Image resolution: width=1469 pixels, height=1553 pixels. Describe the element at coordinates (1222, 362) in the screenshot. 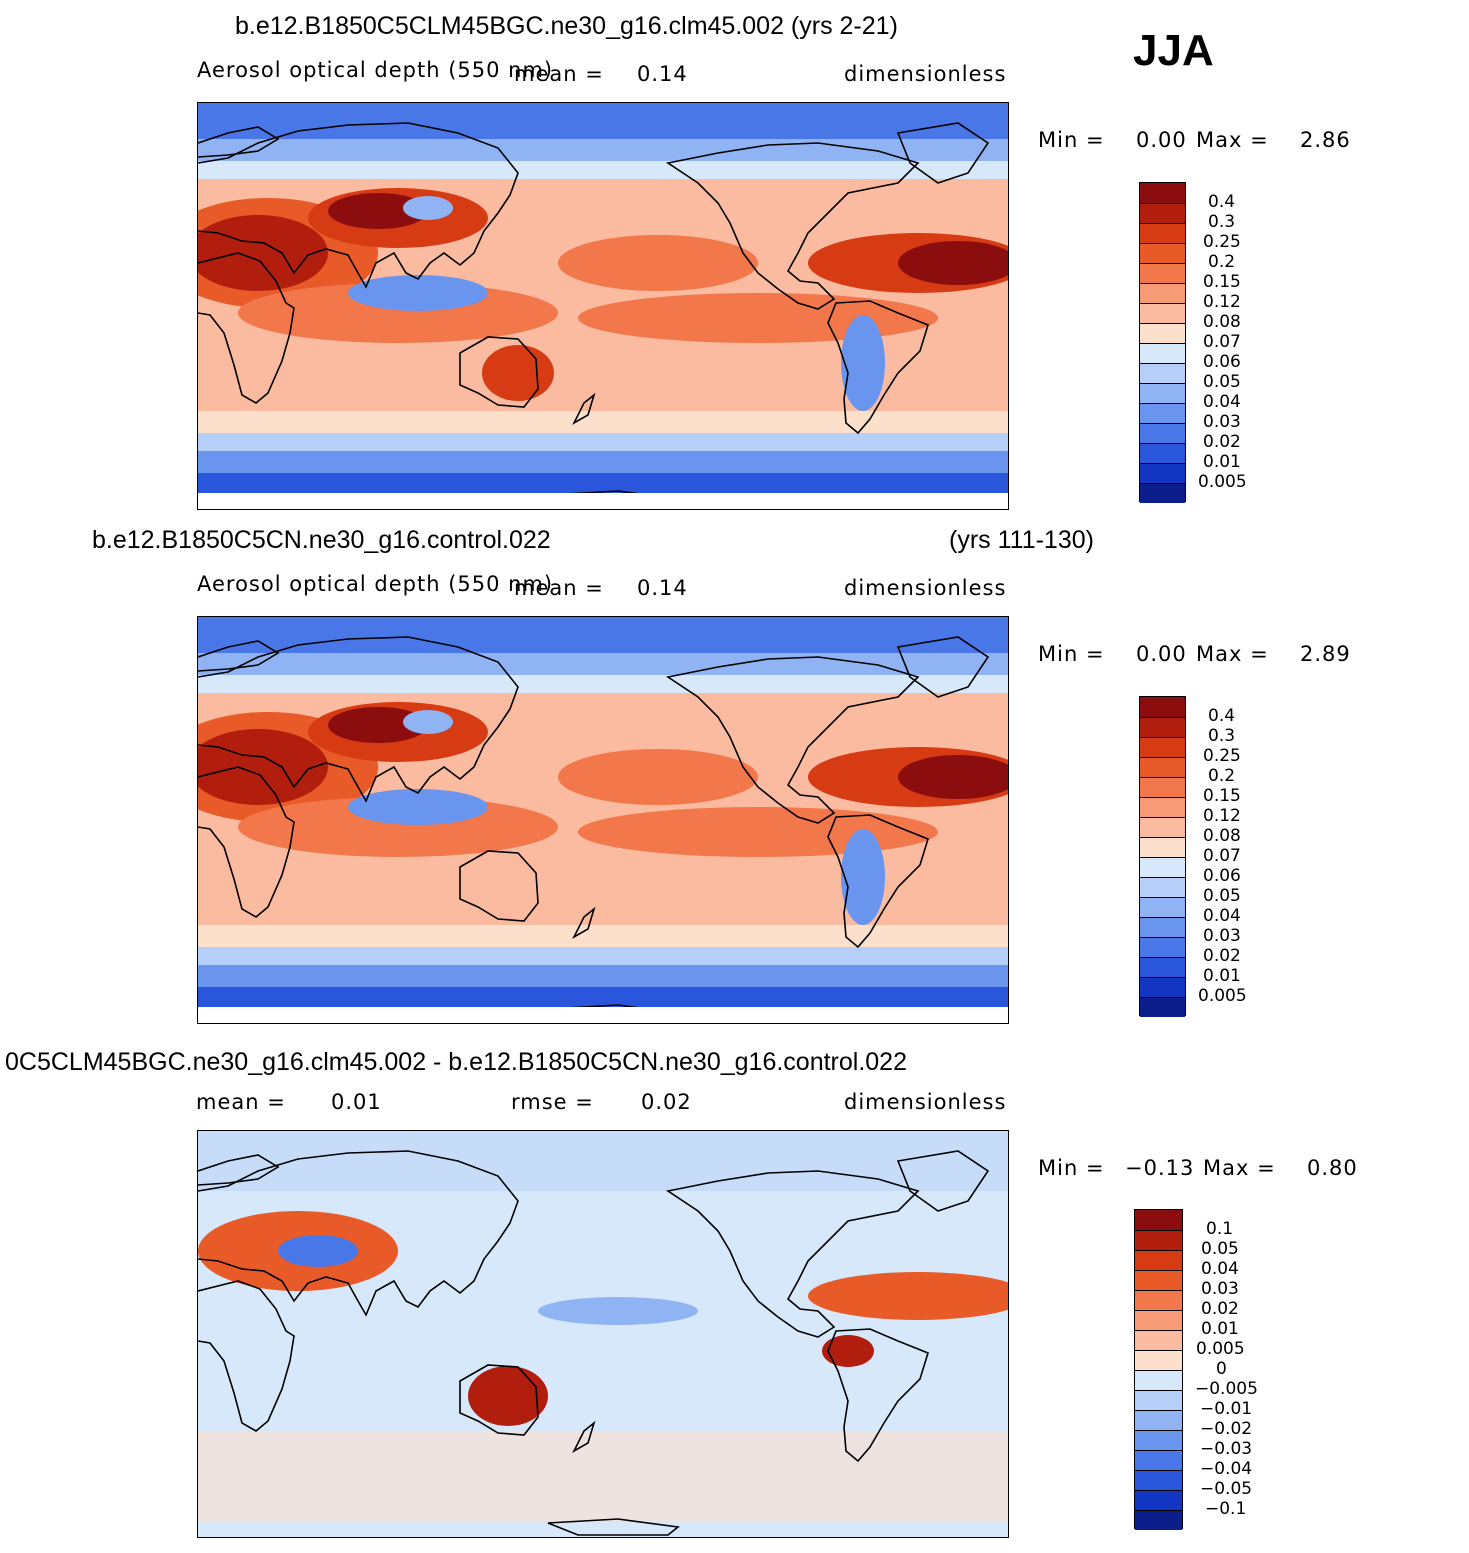

I see `colorbar-tick-label: 0.06` at that location.